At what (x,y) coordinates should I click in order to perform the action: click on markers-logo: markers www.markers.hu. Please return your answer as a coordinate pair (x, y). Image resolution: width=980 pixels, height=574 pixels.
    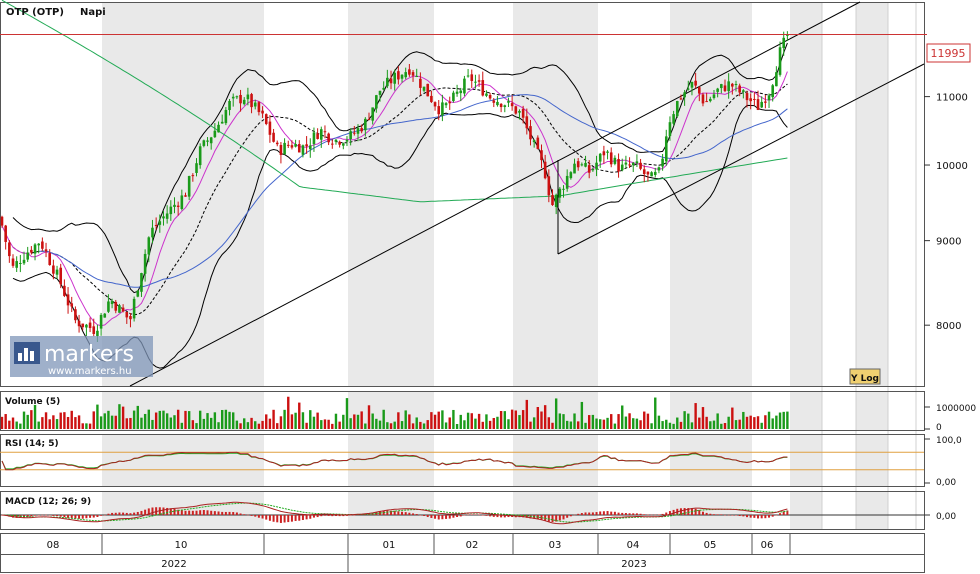
    Looking at the image, I should click on (81, 356).